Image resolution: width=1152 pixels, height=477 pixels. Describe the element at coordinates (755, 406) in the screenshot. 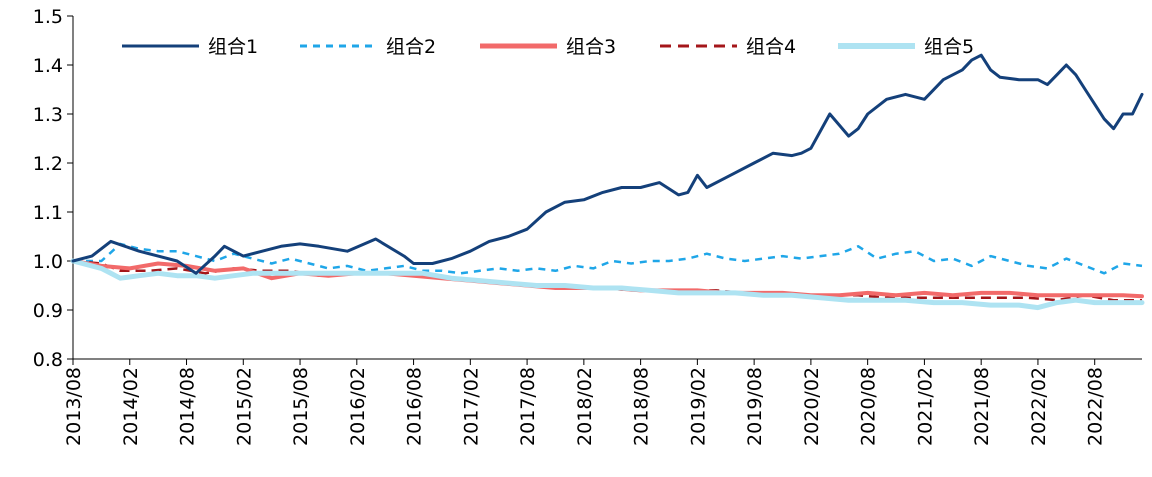

I see `x-tick-label: 2019/08` at that location.